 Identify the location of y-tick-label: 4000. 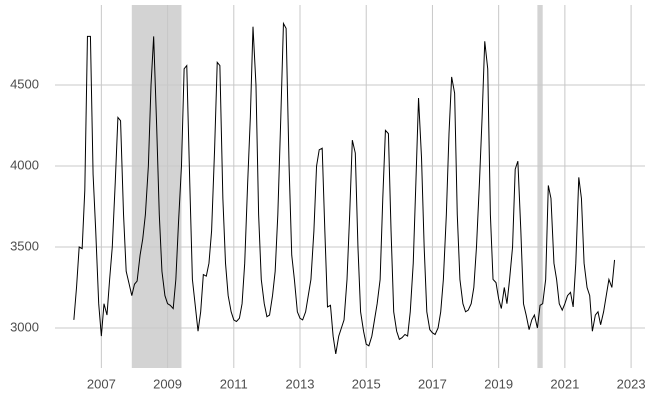
(24, 164).